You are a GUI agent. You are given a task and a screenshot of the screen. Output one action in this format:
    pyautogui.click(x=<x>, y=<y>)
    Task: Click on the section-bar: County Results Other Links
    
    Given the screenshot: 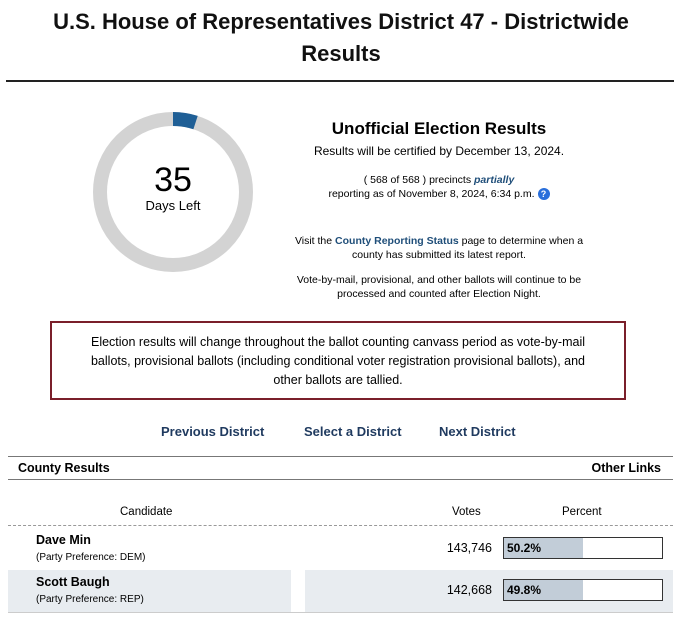 What is the action you would take?
    pyautogui.click(x=340, y=468)
    